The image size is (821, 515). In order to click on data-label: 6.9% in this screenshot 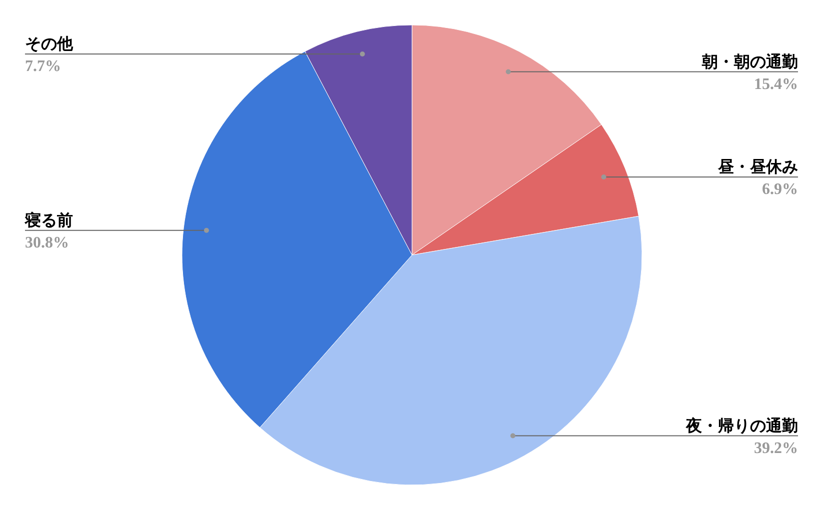, I will do `click(780, 189)`.